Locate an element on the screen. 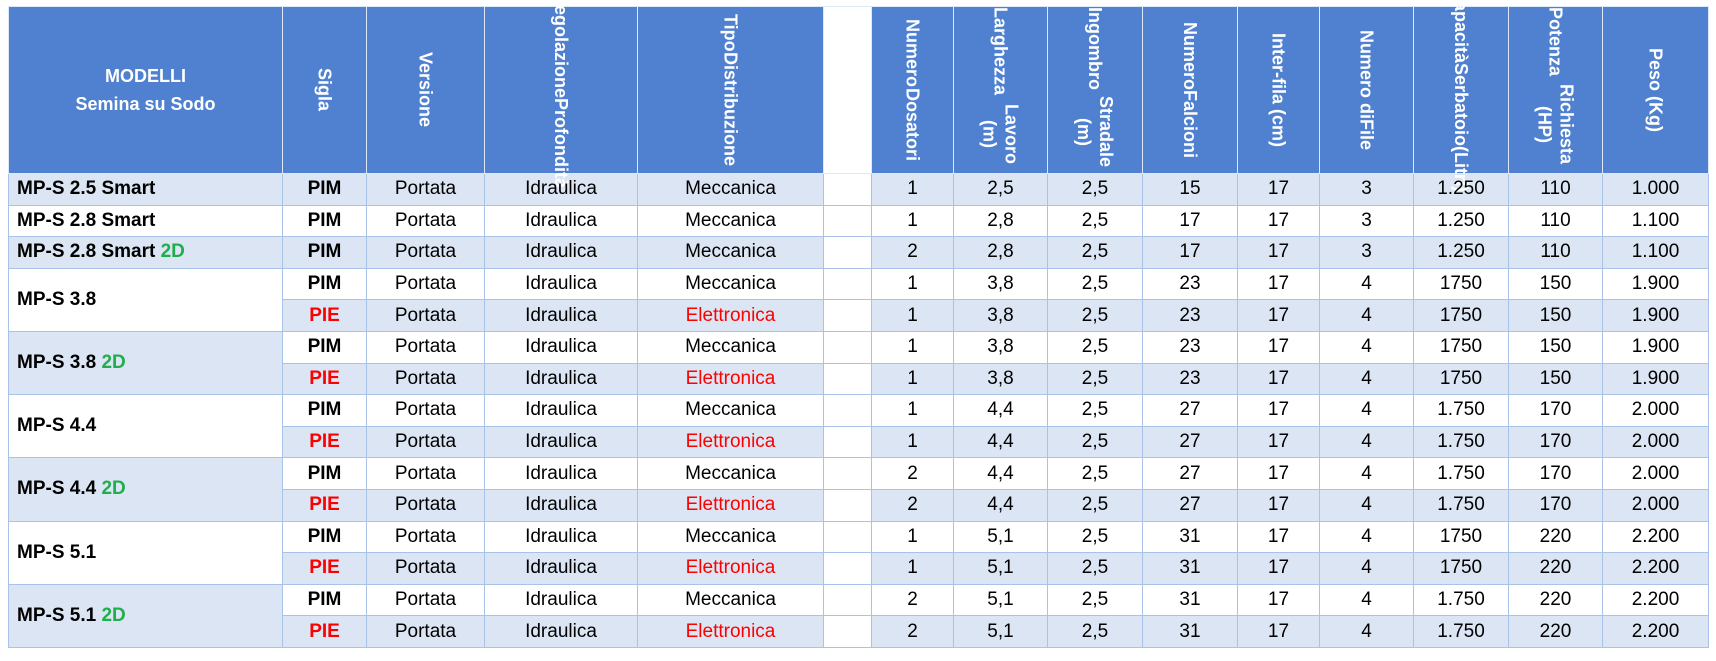  header-text: Numero di is located at coordinates (1366, 74).